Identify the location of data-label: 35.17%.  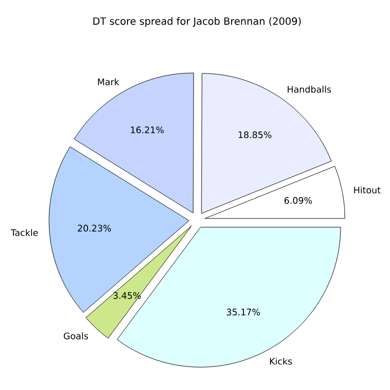
(243, 312).